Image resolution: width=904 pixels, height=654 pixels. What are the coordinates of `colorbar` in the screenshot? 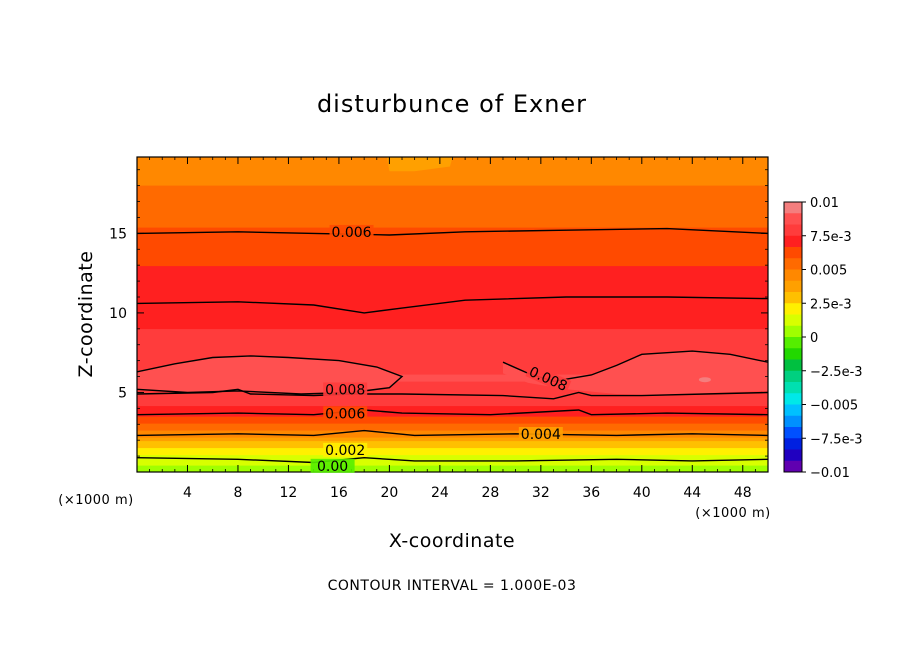 It's located at (793, 337).